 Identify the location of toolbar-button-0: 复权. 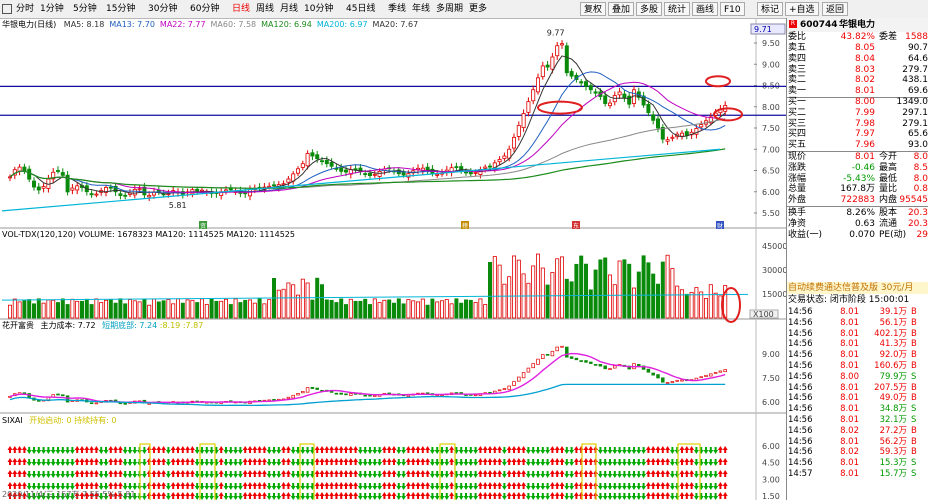
(593, 9).